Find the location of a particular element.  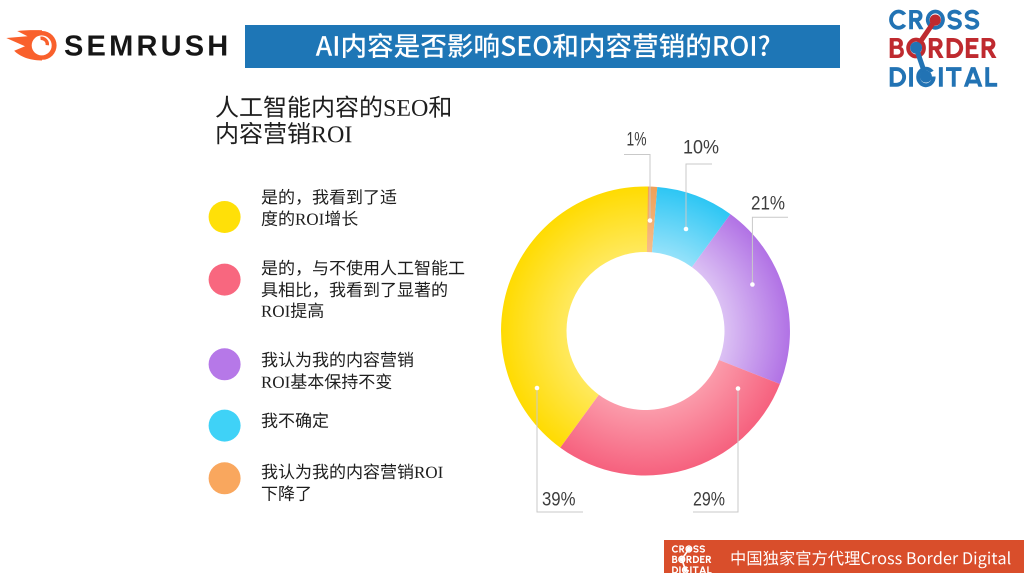

svg-text: 29% is located at coordinates (709, 500).